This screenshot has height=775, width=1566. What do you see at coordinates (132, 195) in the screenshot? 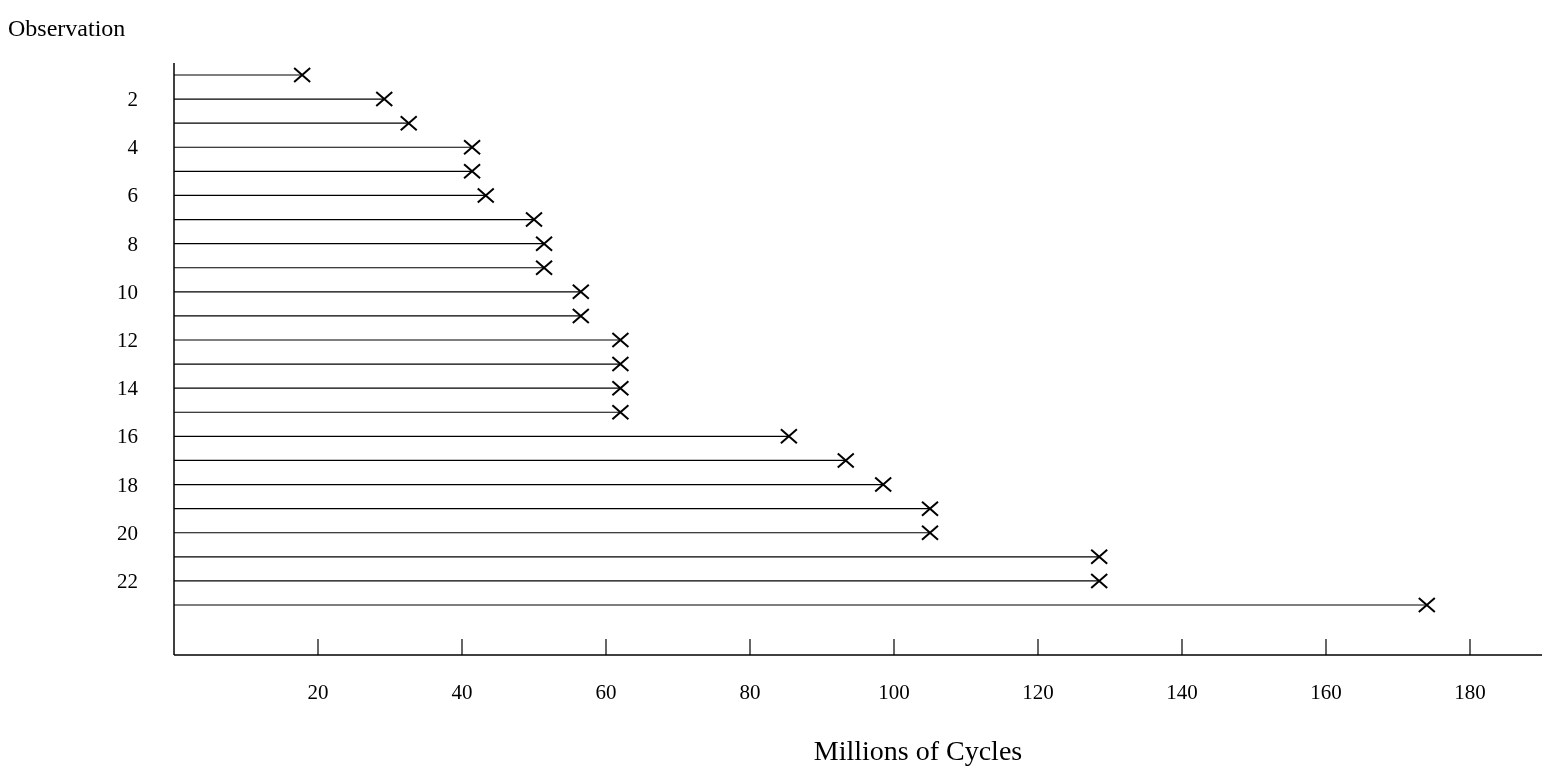
I see `y-tick-label: 6` at bounding box center [132, 195].